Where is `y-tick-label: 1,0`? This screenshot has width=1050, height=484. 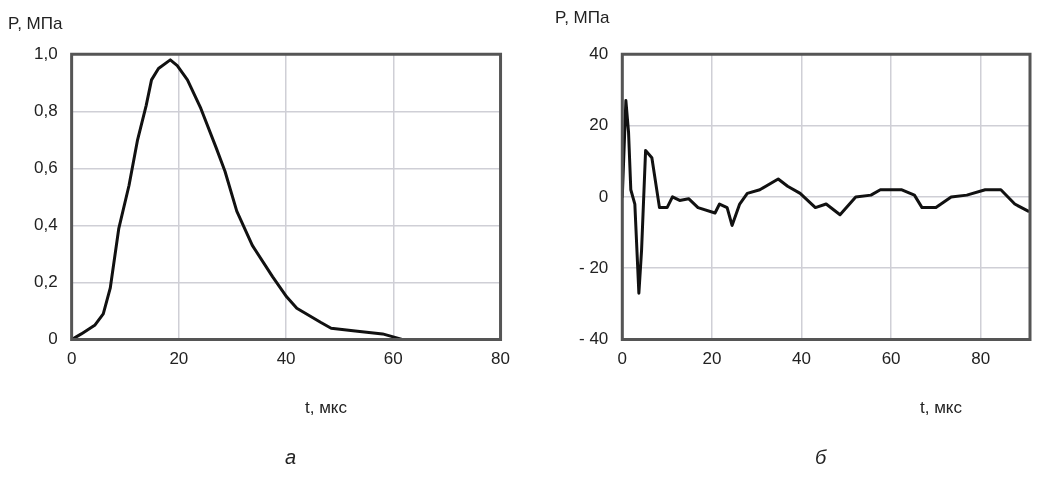
y-tick-label: 1,0 is located at coordinates (45, 53).